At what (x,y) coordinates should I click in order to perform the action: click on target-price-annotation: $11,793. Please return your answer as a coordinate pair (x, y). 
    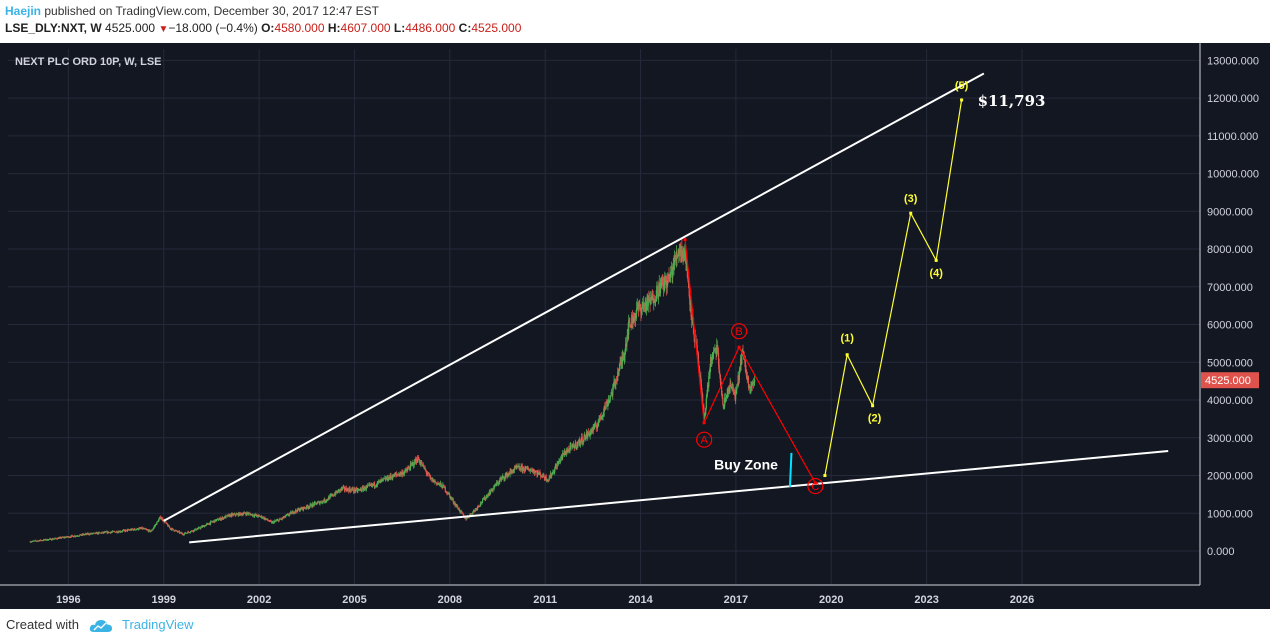
    Looking at the image, I should click on (1012, 101).